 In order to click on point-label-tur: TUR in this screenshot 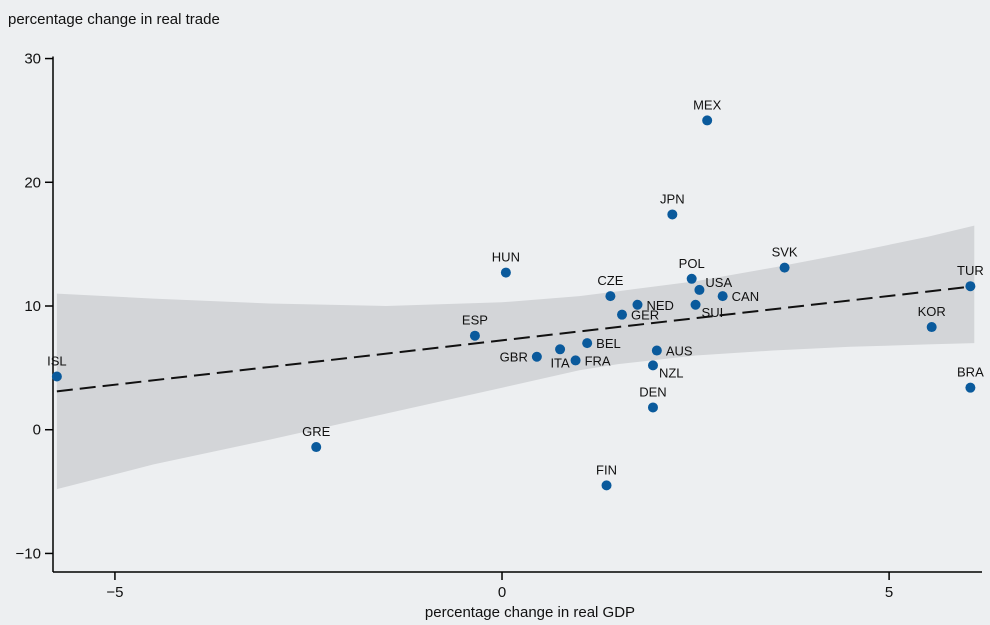, I will do `click(970, 270)`.